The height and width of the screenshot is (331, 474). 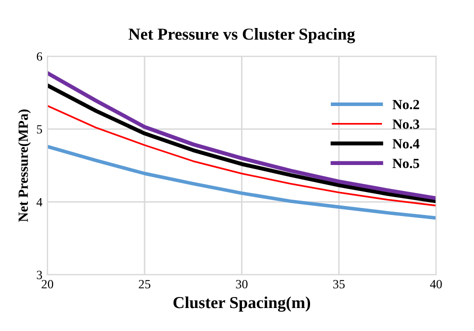 I want to click on x-tick-label: 40, so click(x=436, y=284).